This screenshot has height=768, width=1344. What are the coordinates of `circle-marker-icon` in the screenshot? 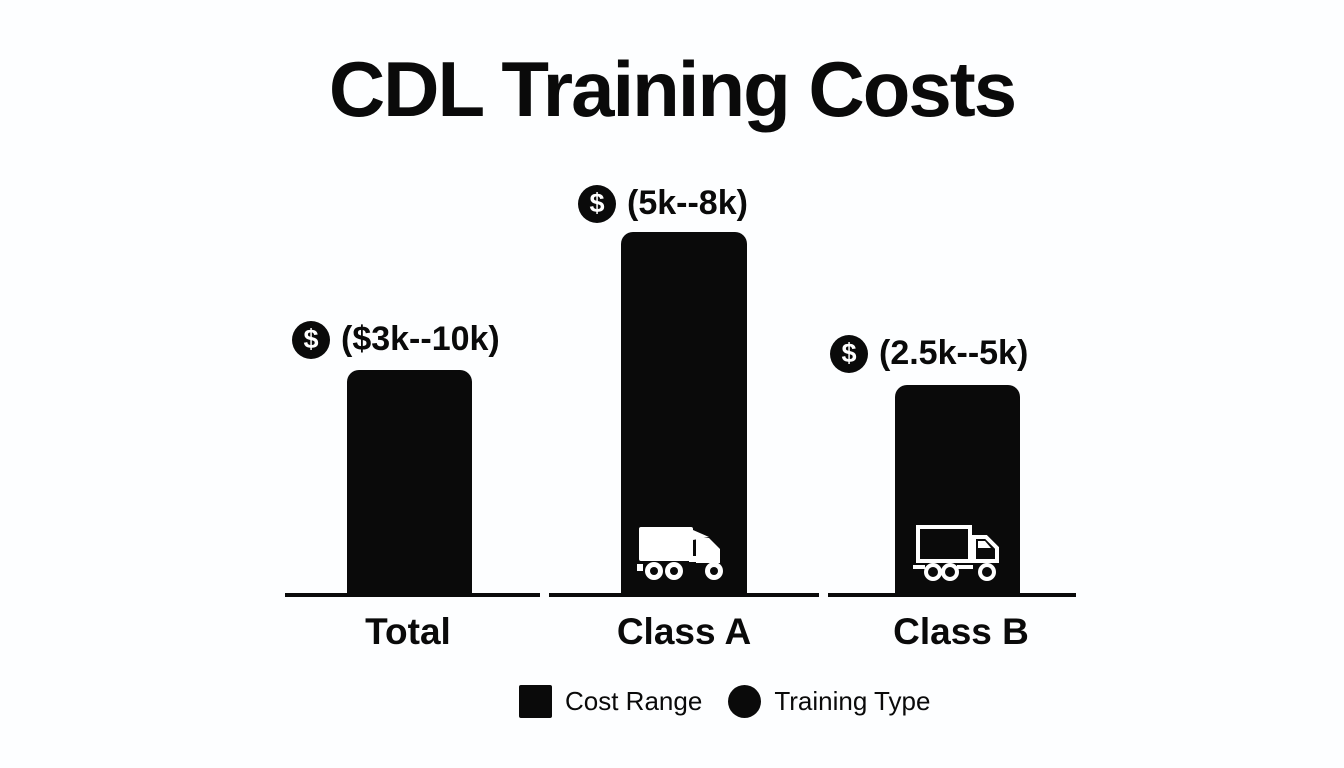 It's located at (745, 701).